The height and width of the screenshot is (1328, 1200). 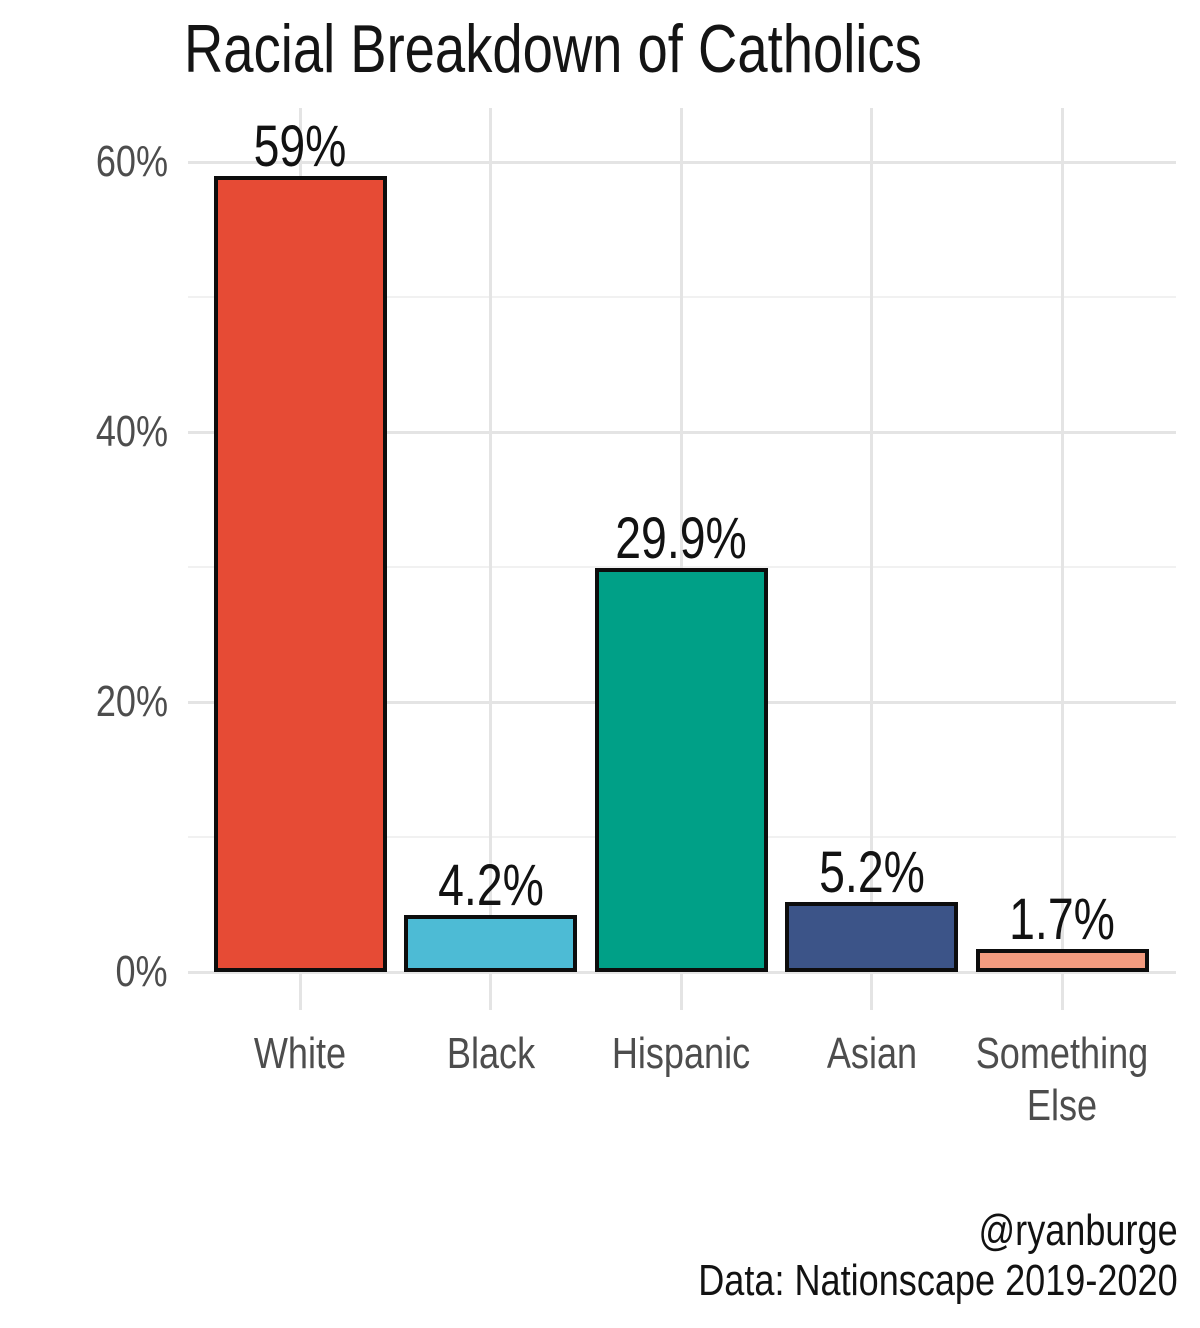 I want to click on x-axis-label-asian: Asian, so click(x=871, y=1053).